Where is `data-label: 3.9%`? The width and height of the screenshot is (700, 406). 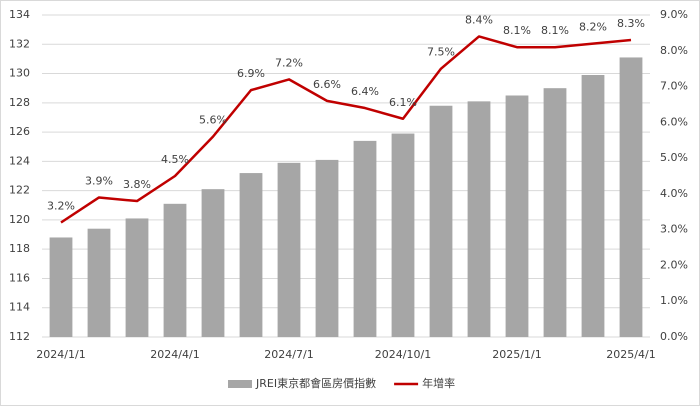
data-label: 3.9% is located at coordinates (99, 180).